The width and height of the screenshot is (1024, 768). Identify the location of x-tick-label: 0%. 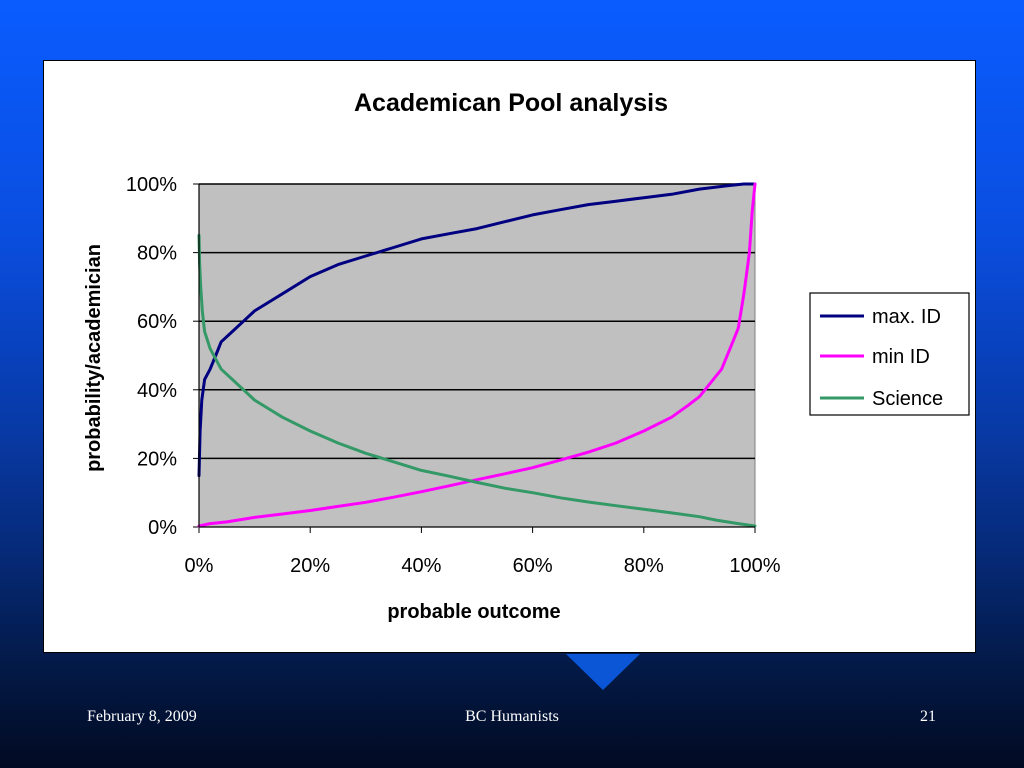
(199, 566).